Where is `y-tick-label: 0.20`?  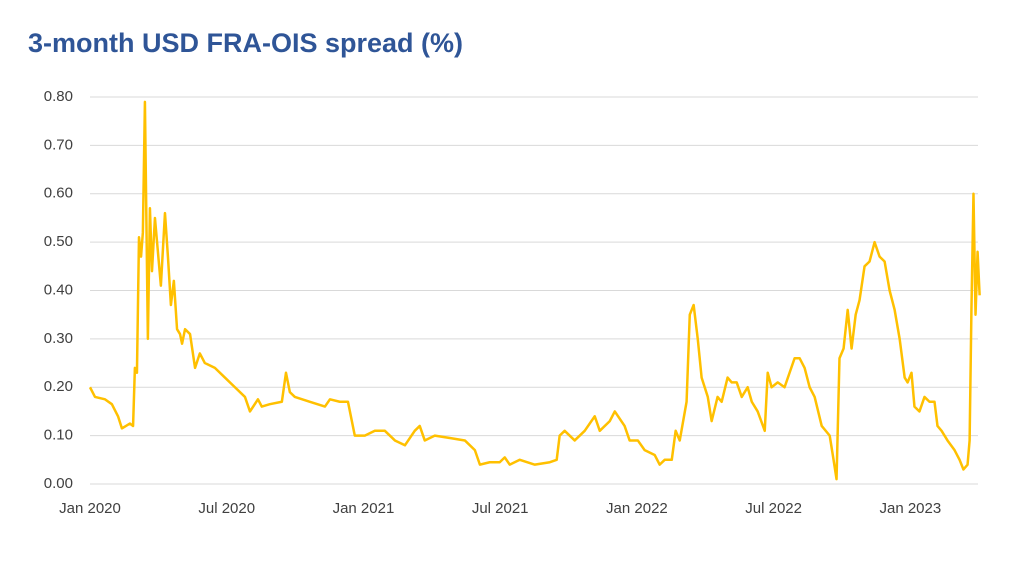 y-tick-label: 0.20 is located at coordinates (58, 386).